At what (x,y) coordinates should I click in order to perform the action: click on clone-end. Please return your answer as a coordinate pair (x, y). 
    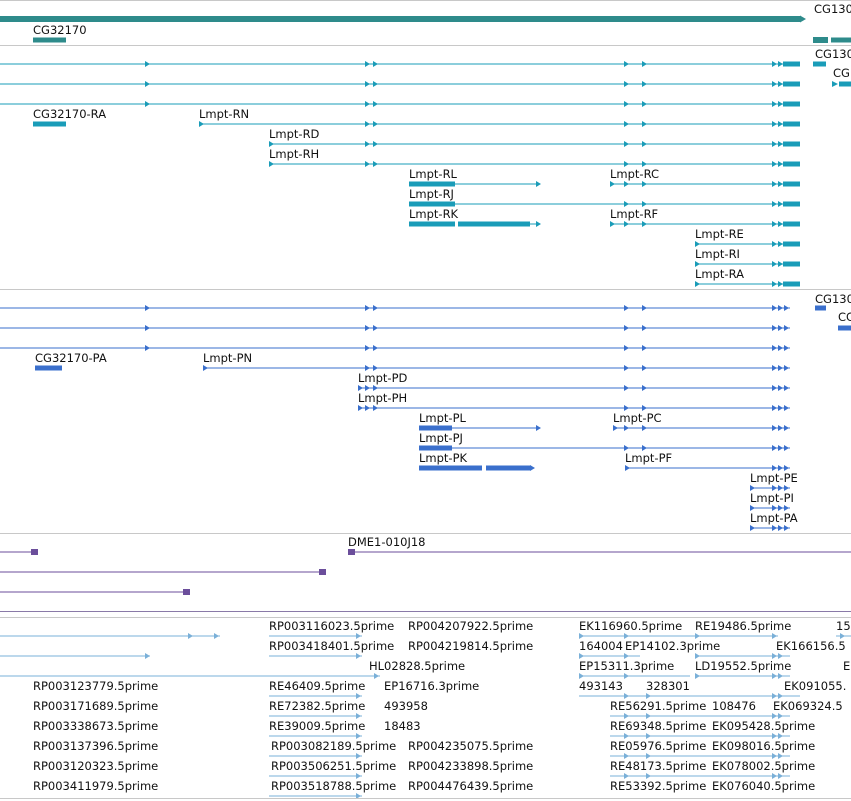
    Looking at the image, I should click on (186, 592).